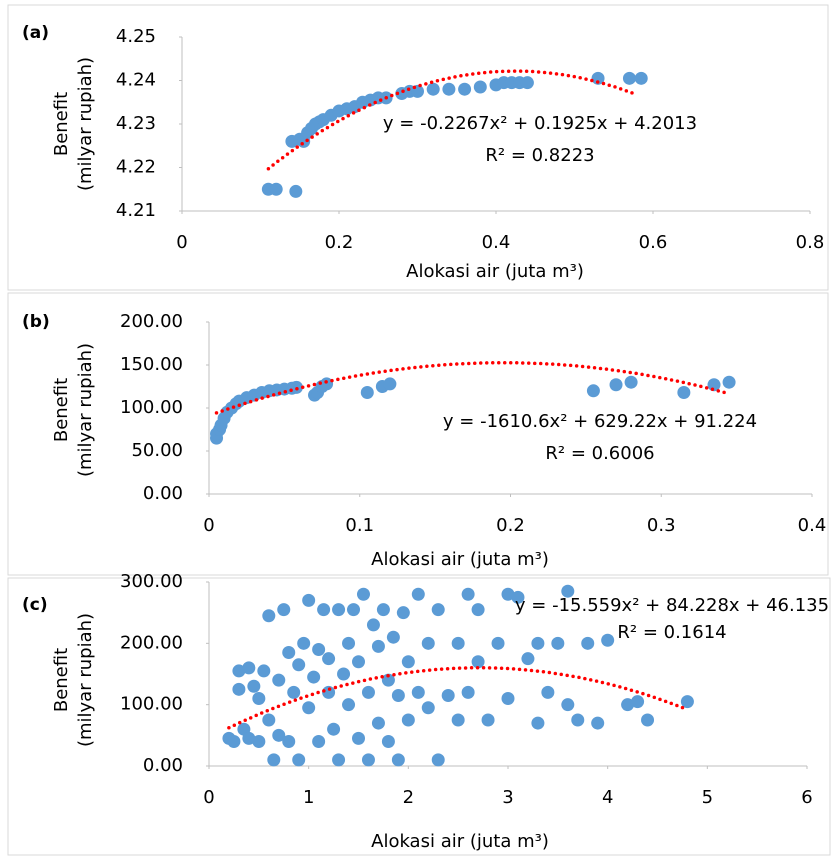  Describe the element at coordinates (539, 155) in the screenshot. I see `trendline-r-squared: R² = 0.8223` at that location.